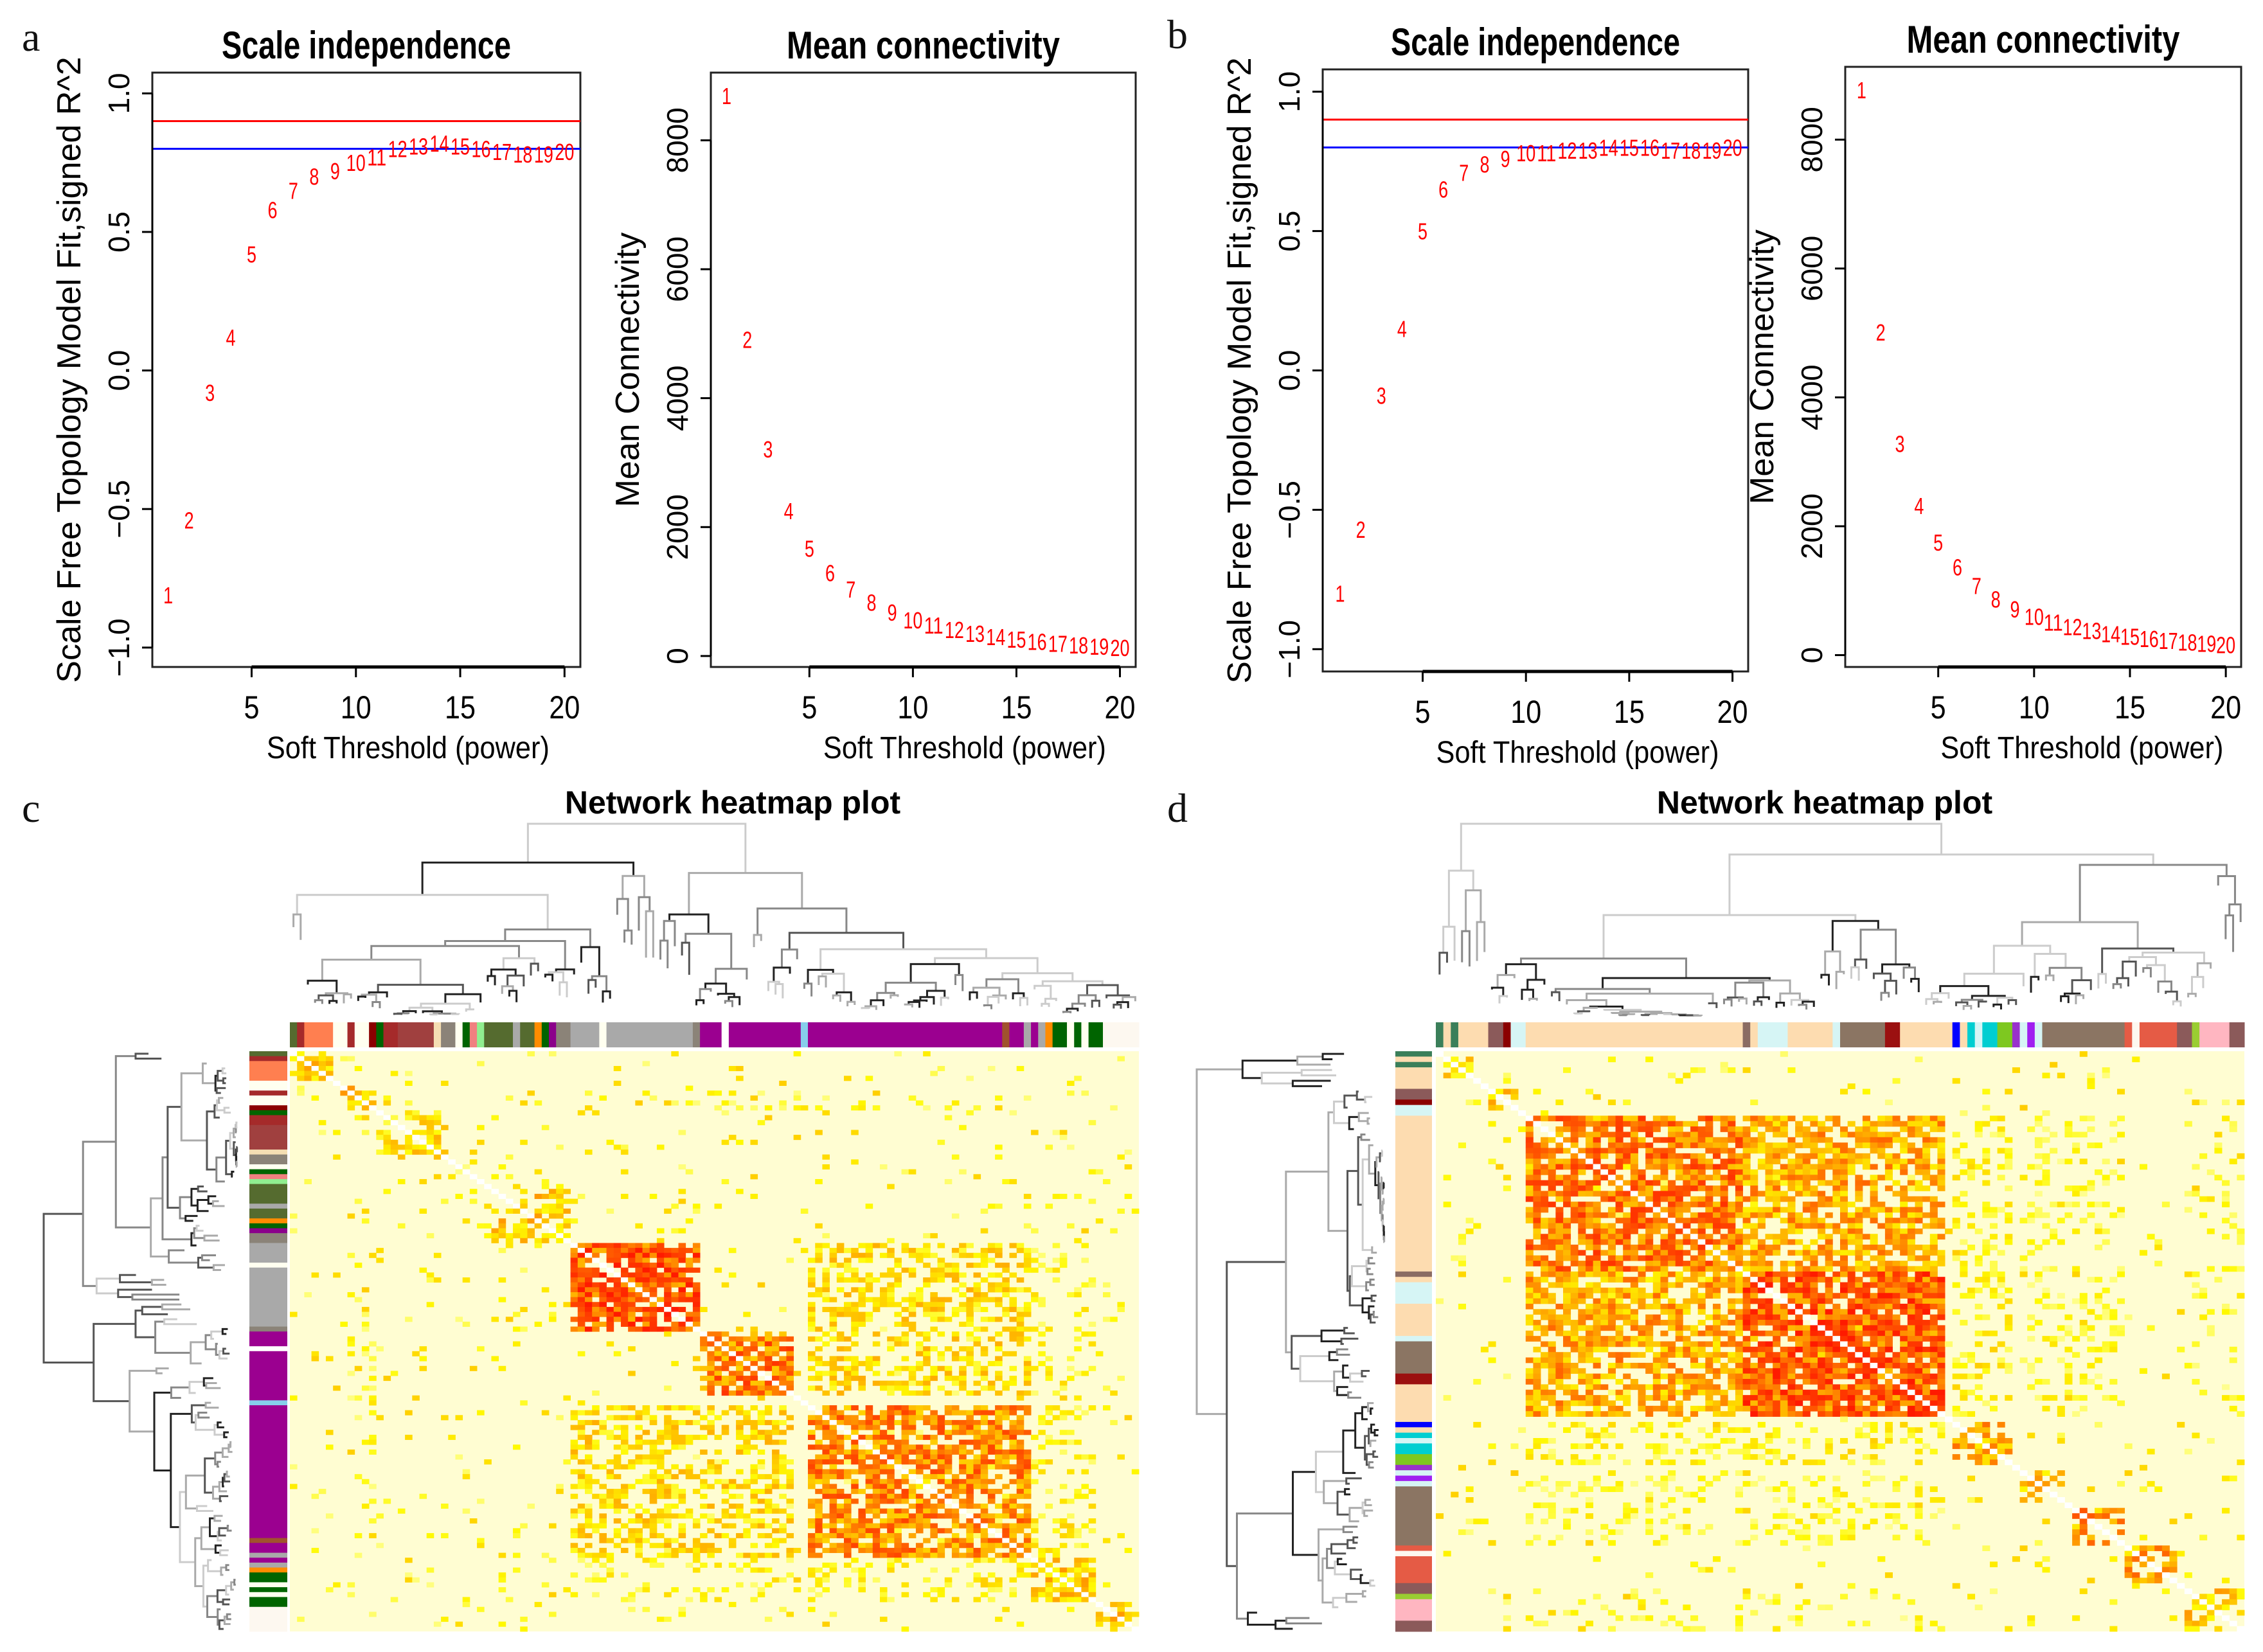 Image resolution: width=2263 pixels, height=1652 pixels. I want to click on data-point-label: 11, so click(934, 625).